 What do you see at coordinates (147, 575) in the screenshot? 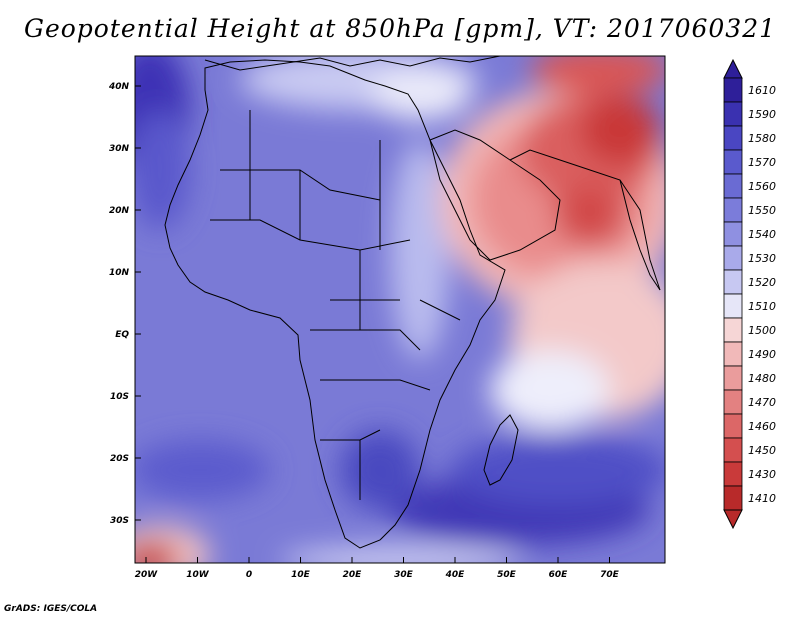
I see `lon-label: 20W` at bounding box center [147, 575].